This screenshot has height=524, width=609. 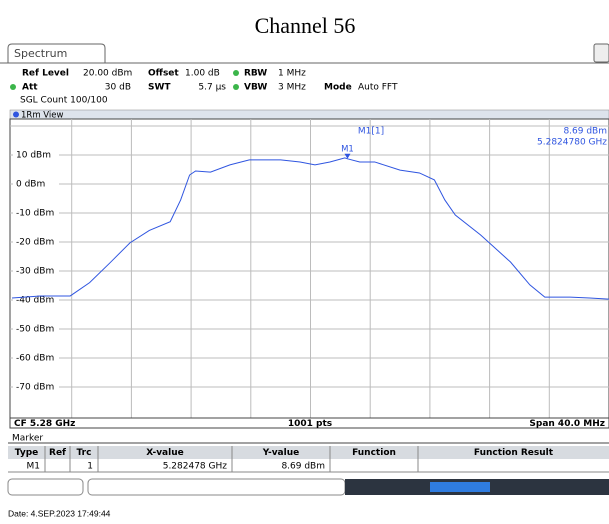 What do you see at coordinates (303, 467) in the screenshot?
I see `table-cell: 8.69 dBm` at bounding box center [303, 467].